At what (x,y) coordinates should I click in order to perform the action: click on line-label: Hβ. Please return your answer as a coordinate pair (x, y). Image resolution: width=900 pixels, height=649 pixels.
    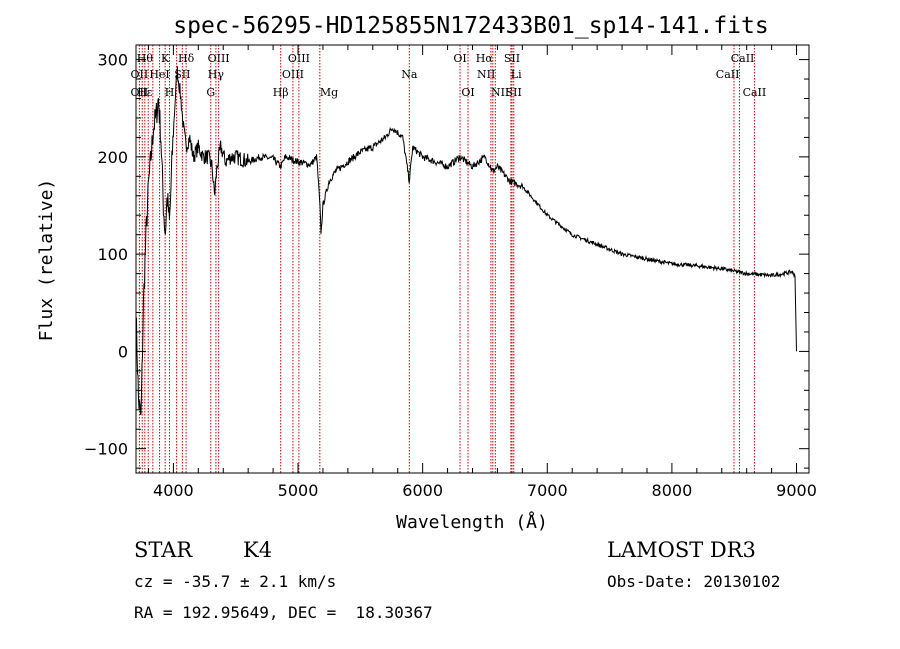
    Looking at the image, I should click on (281, 92).